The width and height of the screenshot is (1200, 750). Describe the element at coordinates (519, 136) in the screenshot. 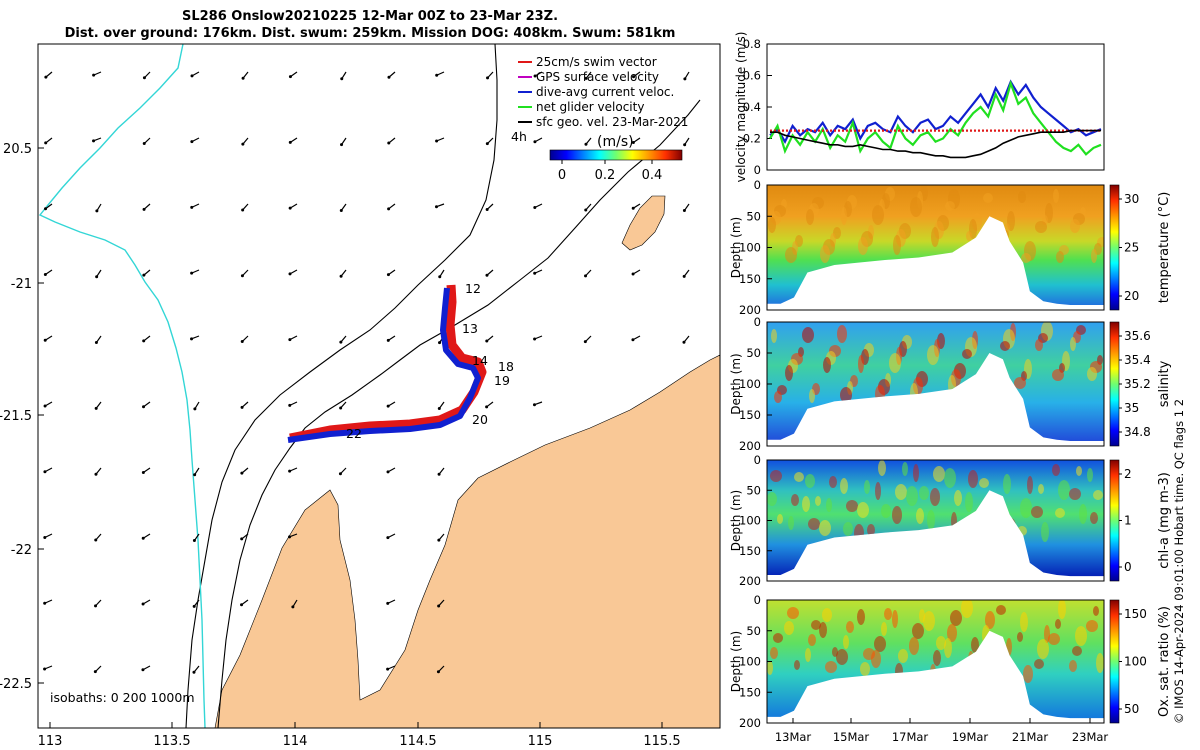

I see `legend-extra-4h: 4h` at that location.